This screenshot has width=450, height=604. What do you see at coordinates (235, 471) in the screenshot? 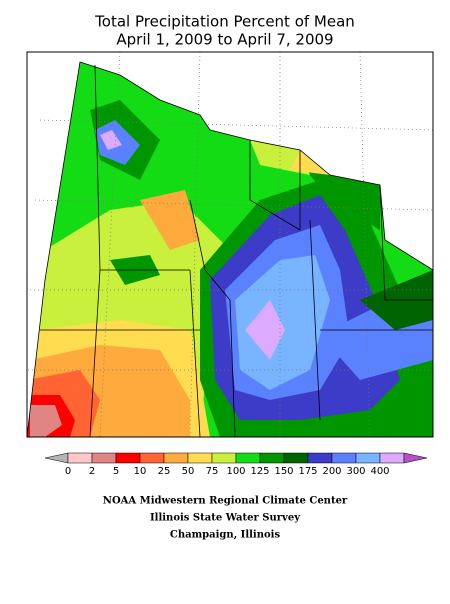
I see `legend-label: 100` at bounding box center [235, 471].